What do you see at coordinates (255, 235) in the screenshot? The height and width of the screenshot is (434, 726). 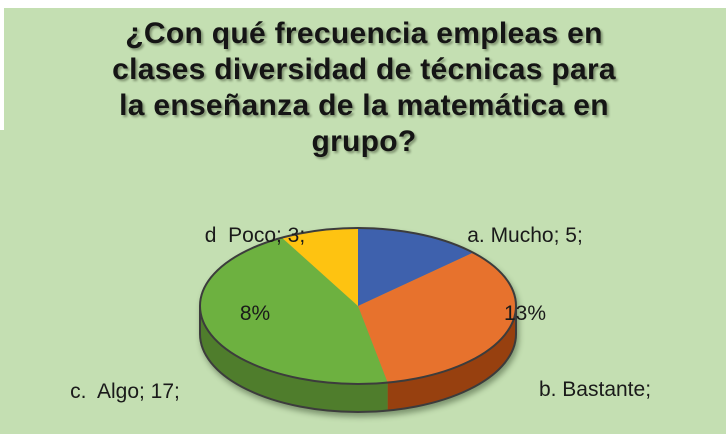 I see `slice-label-line: d Poco; 3;` at bounding box center [255, 235].